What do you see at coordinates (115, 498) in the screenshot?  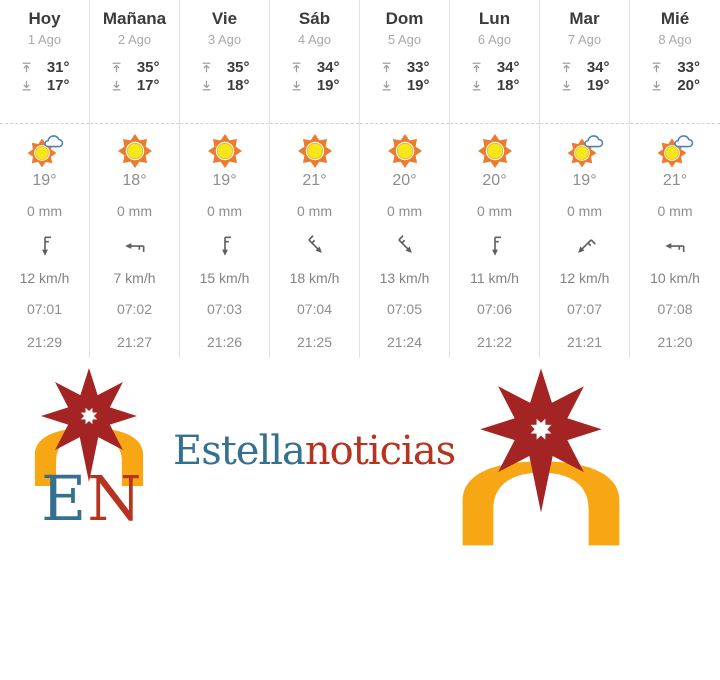 I see `monogram-n: N` at bounding box center [115, 498].